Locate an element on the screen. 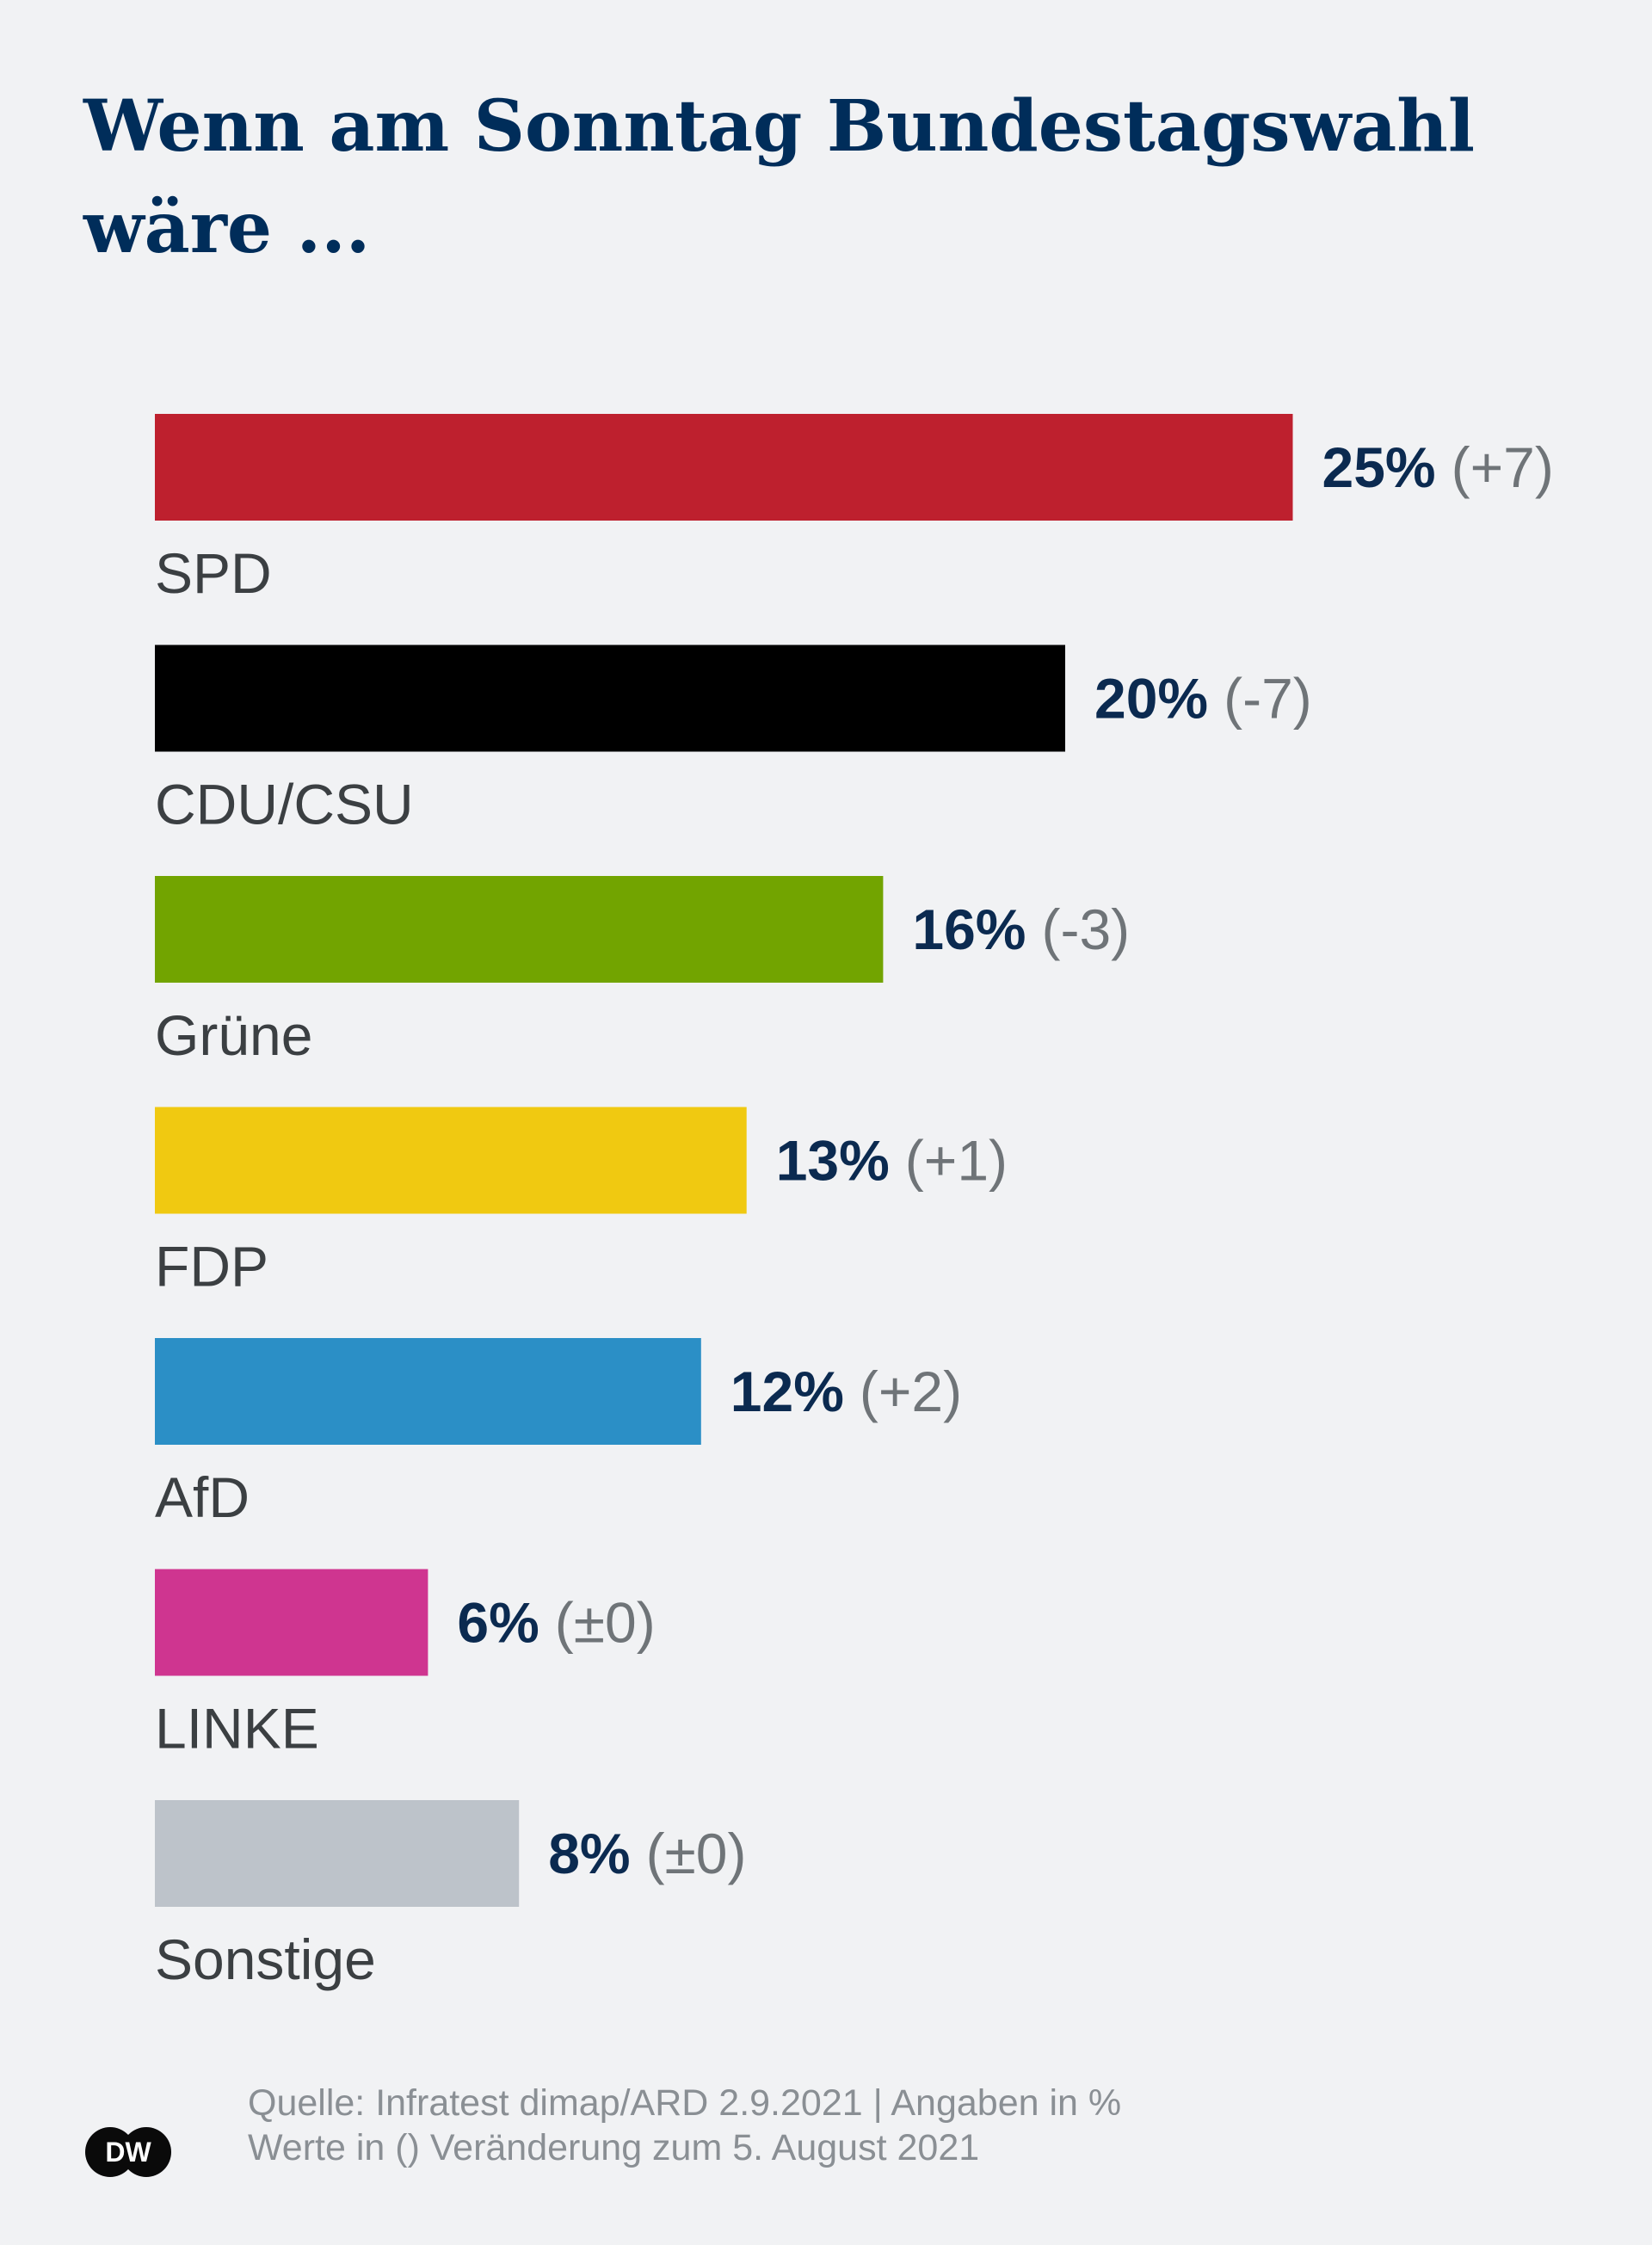  bar-group-cdu-csu: 20% (-7) CDU/CSU is located at coordinates (733, 740).